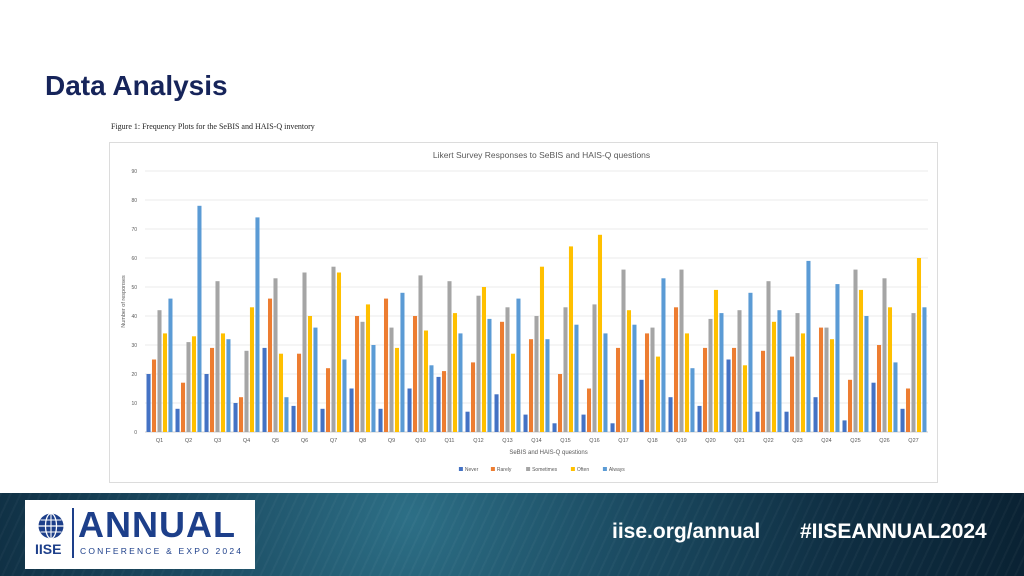 The width and height of the screenshot is (1024, 576). I want to click on bar-never-q9, so click(380, 420).